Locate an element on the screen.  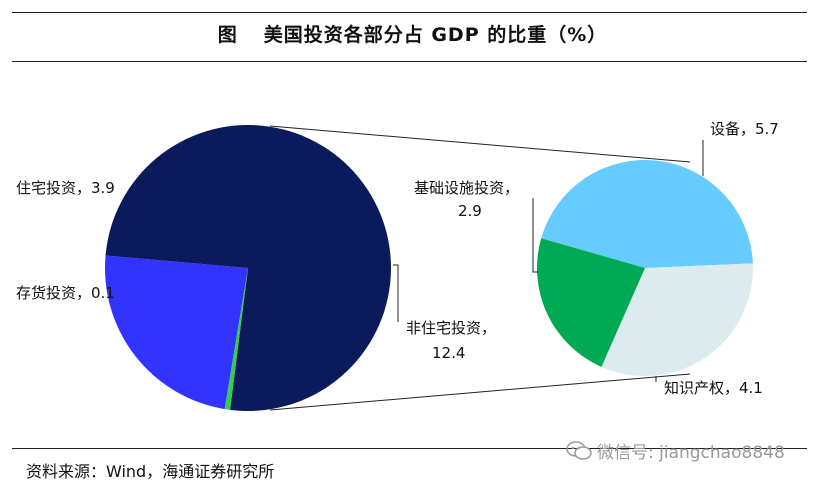
watermark: 微信号: jiangchao8848 is located at coordinates (675, 450).